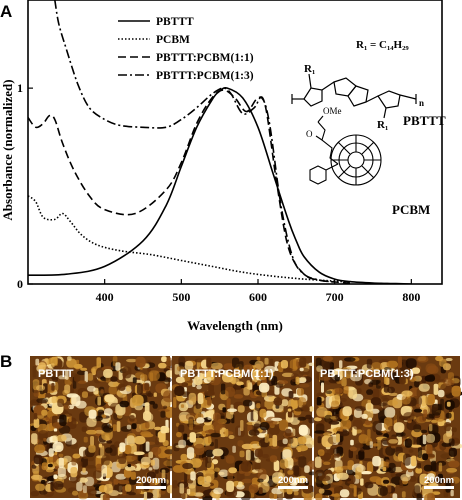 The height and width of the screenshot is (500, 462). What do you see at coordinates (367, 374) in the screenshot?
I see `afm-label-3: PBTTT:PCBM(1:3)` at bounding box center [367, 374].